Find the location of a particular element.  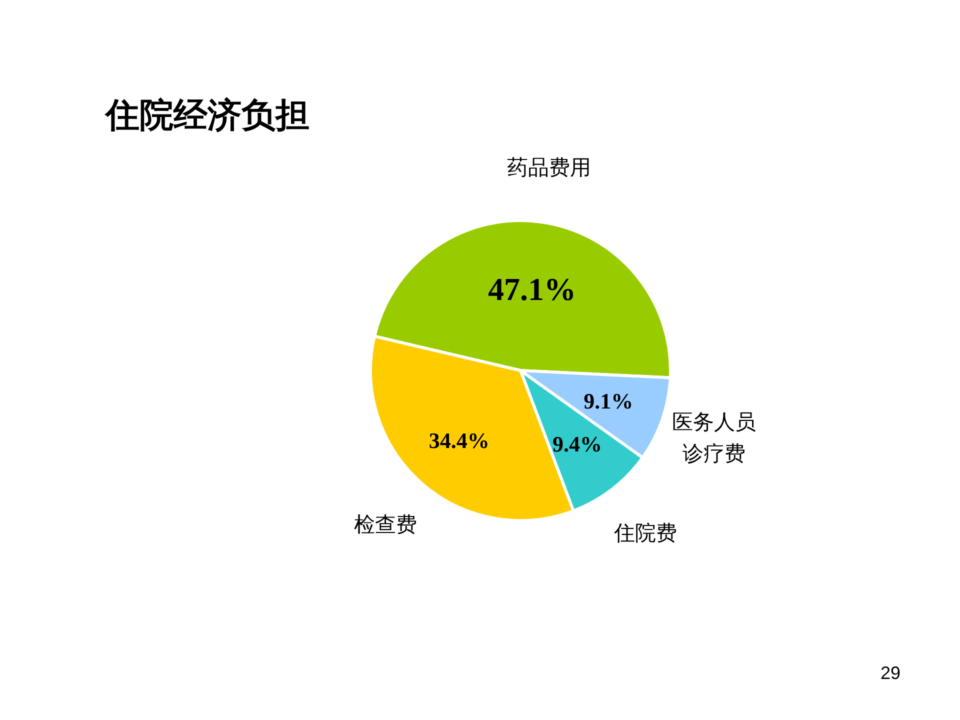

slice-label: 住院费 is located at coordinates (644, 533).